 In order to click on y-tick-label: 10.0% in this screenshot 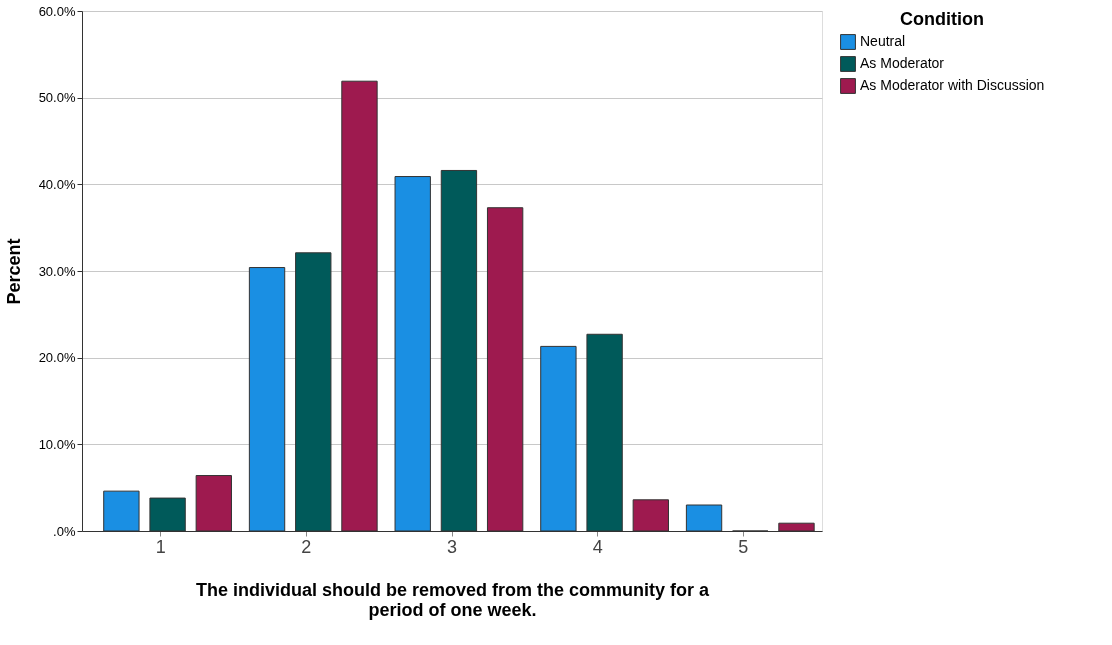, I will do `click(57, 444)`.